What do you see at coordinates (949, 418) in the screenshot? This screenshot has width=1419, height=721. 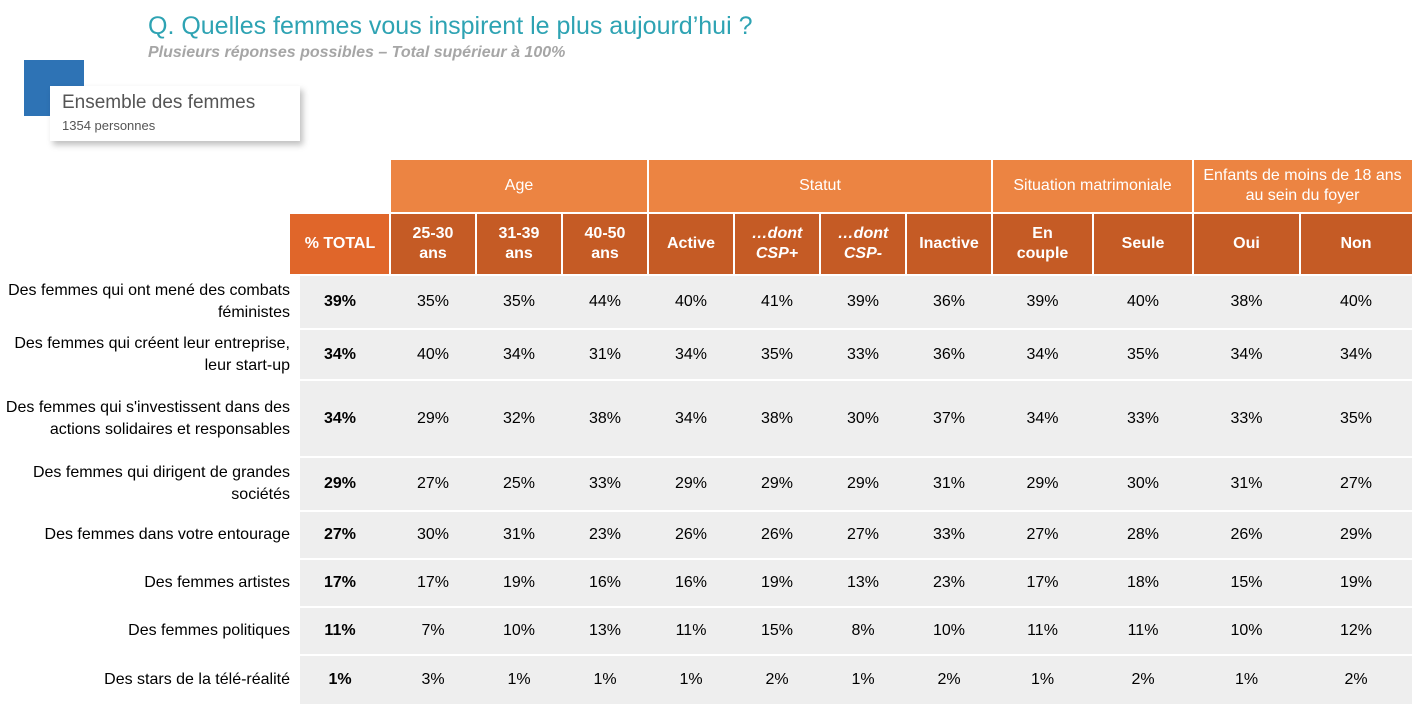 I see `value-cell: 37%` at bounding box center [949, 418].